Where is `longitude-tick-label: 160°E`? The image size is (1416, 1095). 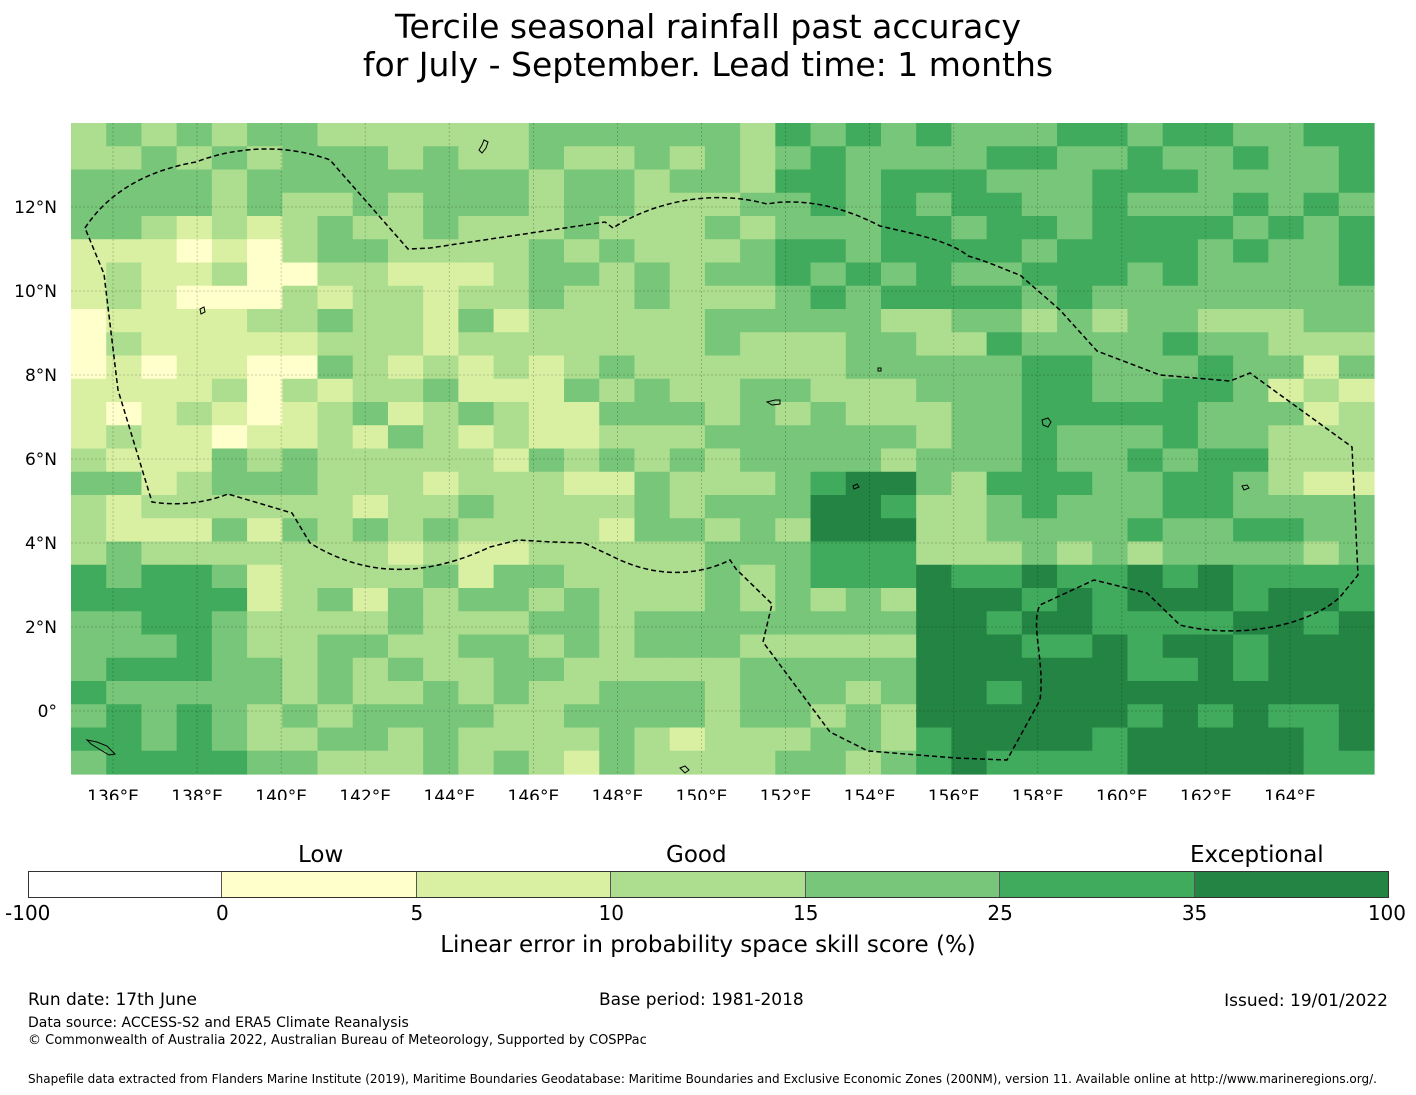 longitude-tick-label: 160°E is located at coordinates (1122, 793).